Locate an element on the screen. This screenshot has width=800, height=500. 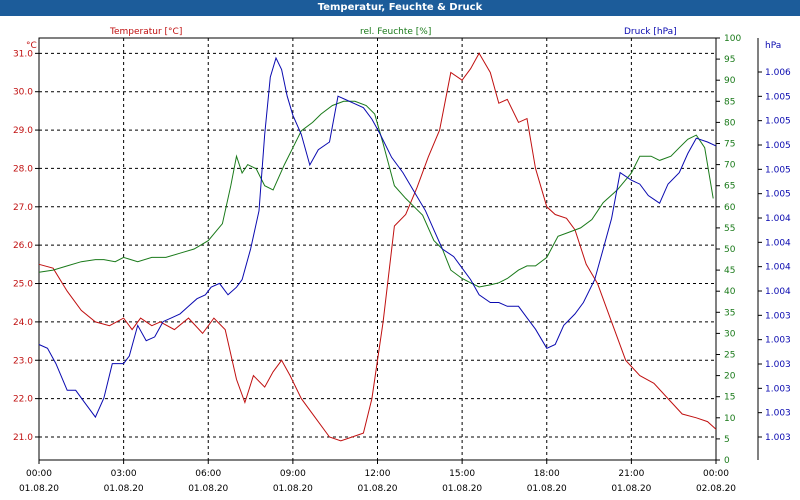
humidity-tick-label: 10 is located at coordinates (730, 419).